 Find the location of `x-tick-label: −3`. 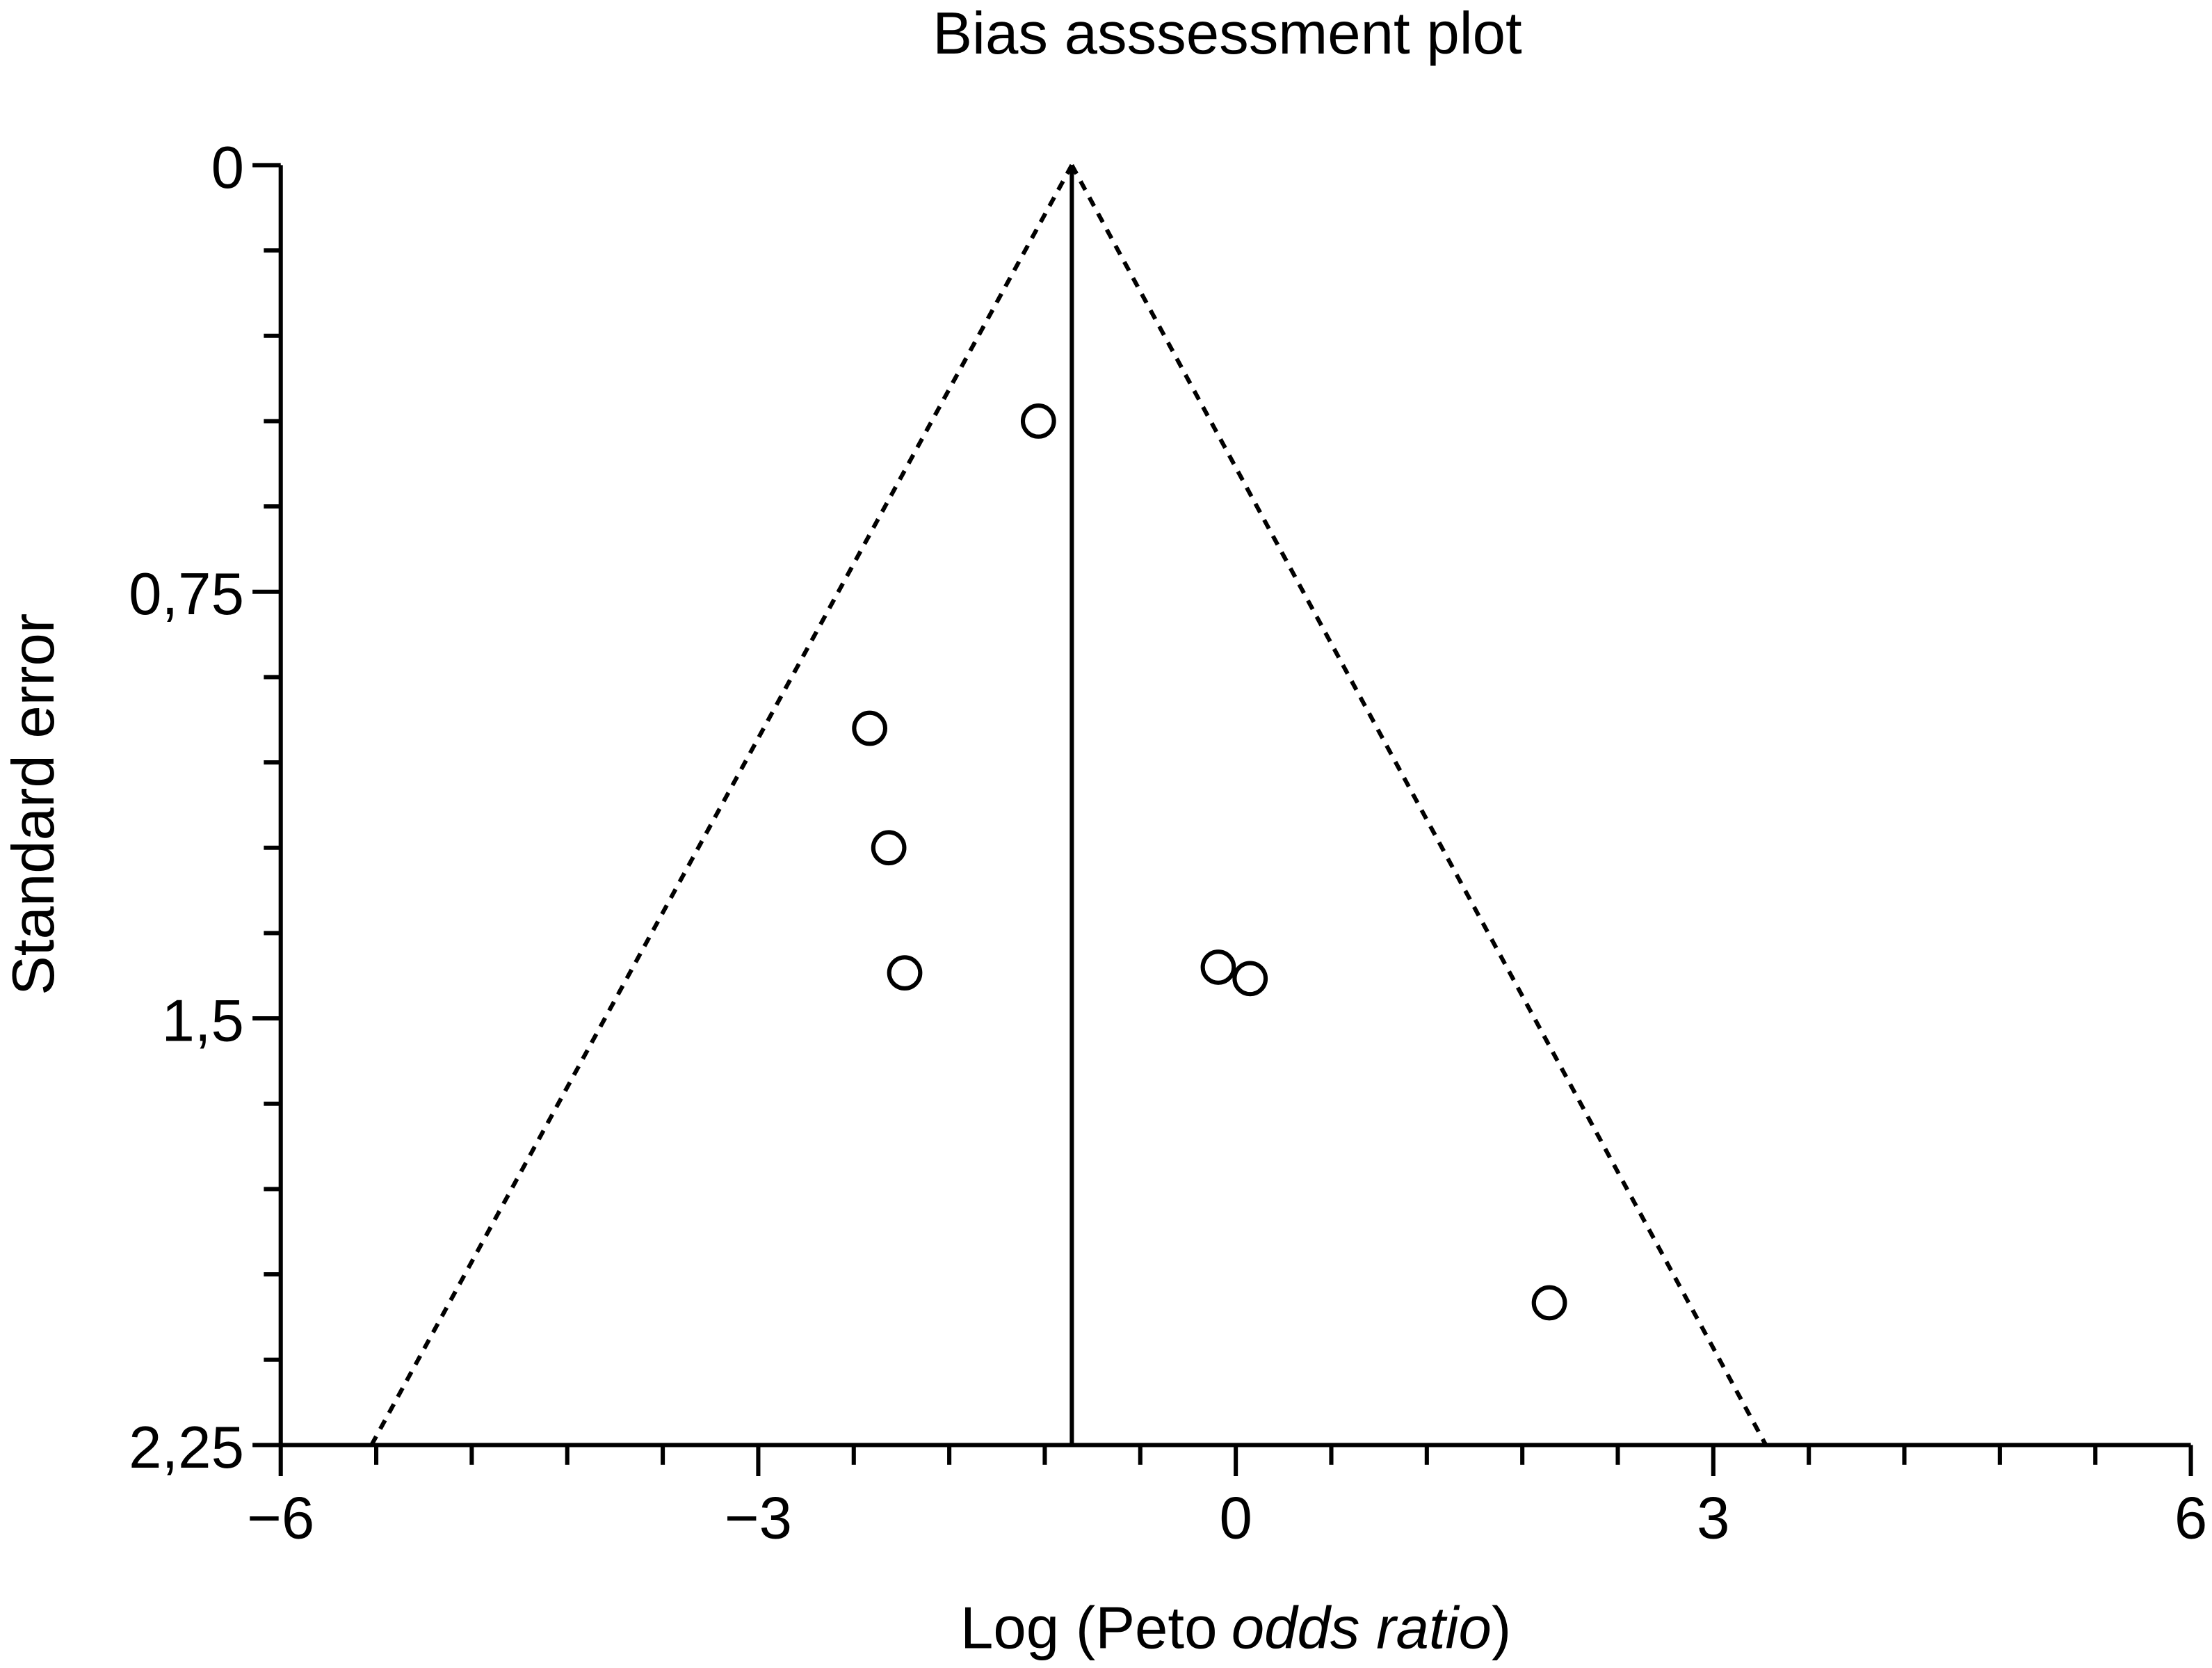

x-tick-label: −3 is located at coordinates (758, 1518).